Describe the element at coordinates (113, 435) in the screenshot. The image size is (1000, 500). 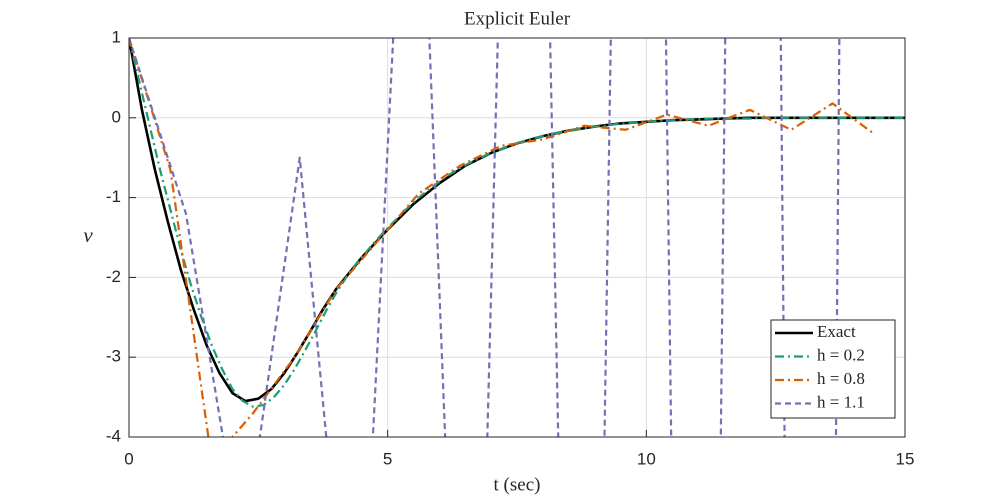
I see `y-tick-label: -4` at that location.